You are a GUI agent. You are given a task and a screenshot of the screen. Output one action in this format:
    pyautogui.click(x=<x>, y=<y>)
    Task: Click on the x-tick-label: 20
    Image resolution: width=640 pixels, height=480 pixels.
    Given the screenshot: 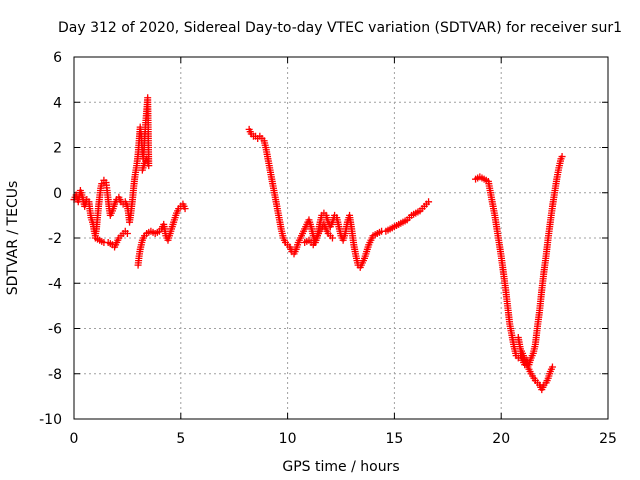 What is the action you would take?
    pyautogui.click(x=501, y=439)
    